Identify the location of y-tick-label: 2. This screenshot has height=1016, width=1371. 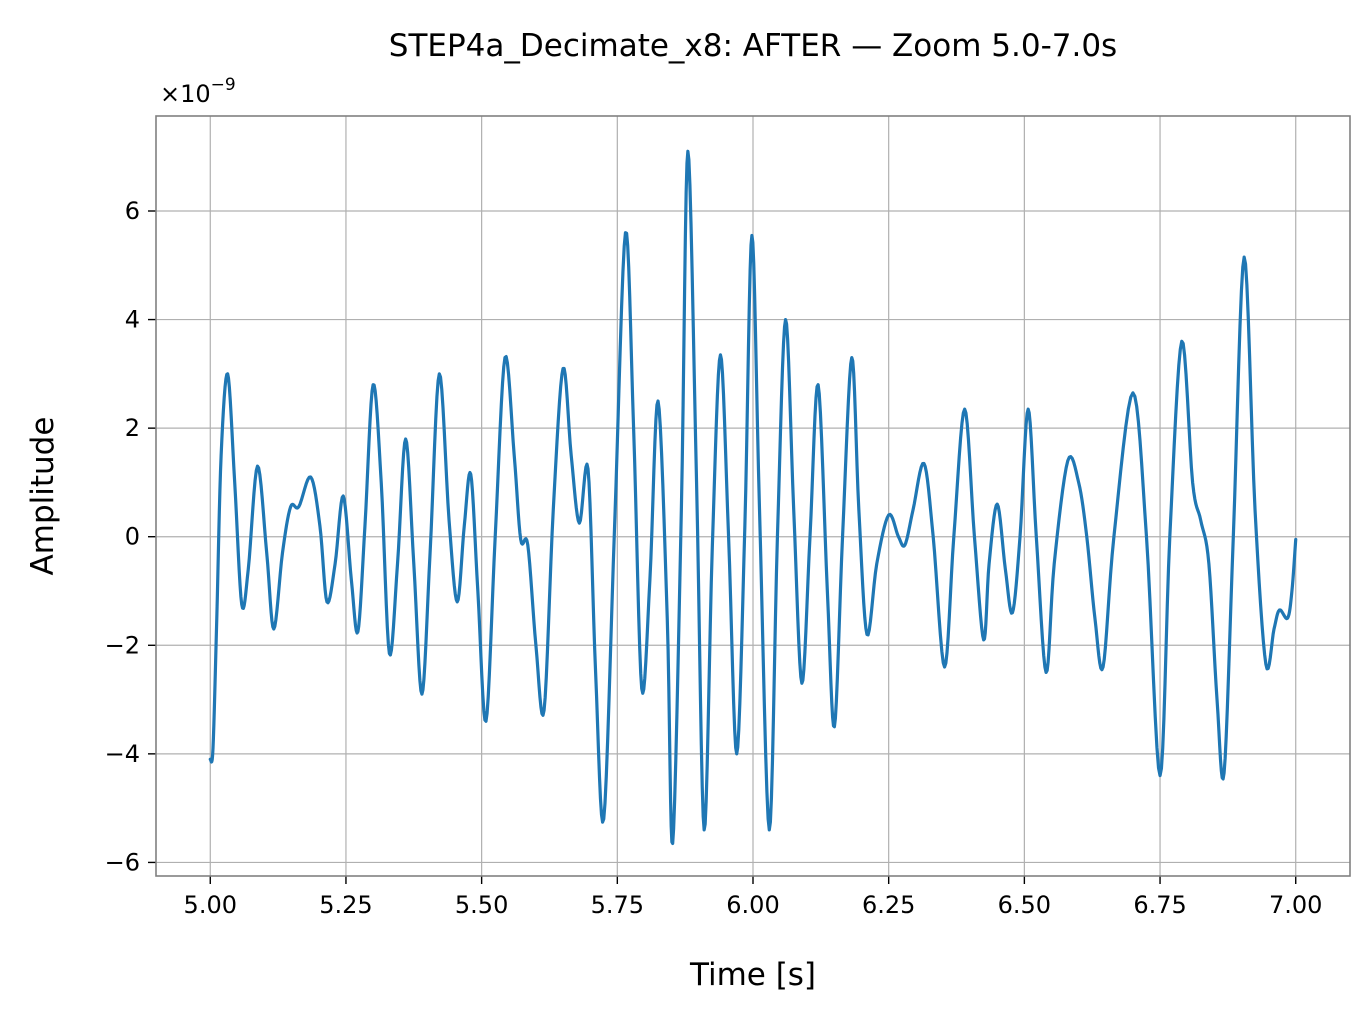
(132, 428).